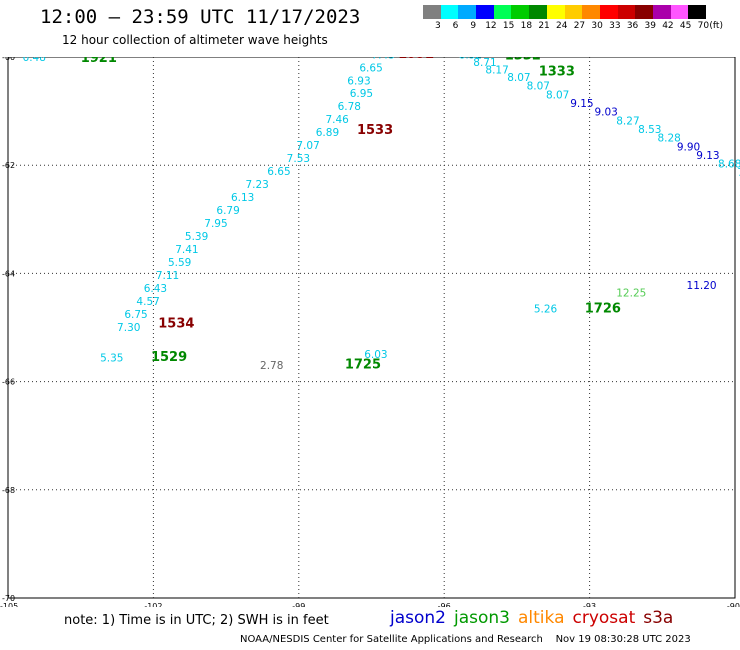 Image resolution: width=740 pixels, height=650 pixels. I want to click on wave-height-label: 12.25, so click(631, 293).